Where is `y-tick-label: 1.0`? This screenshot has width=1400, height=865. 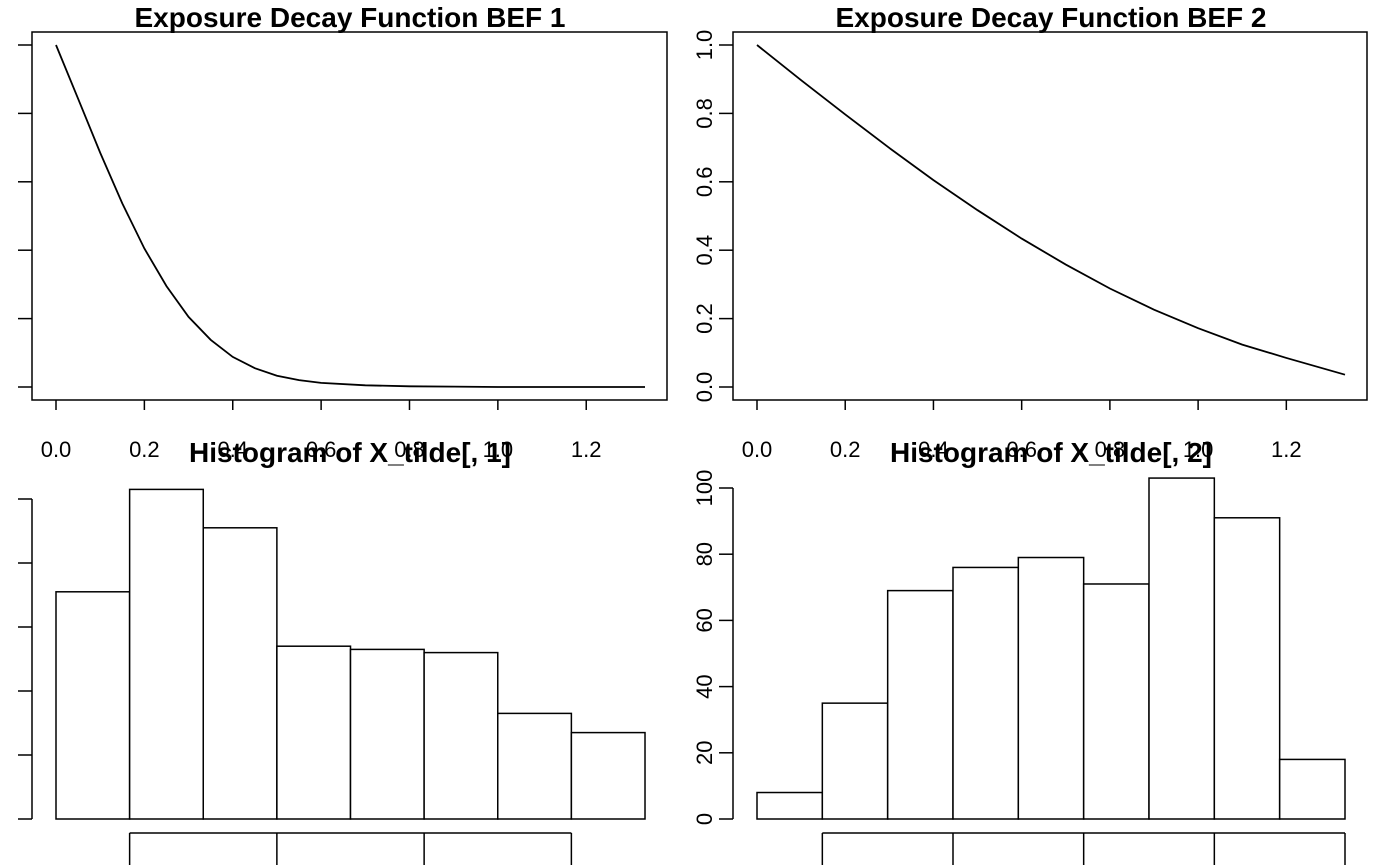 y-tick-label: 1.0 is located at coordinates (704, 45).